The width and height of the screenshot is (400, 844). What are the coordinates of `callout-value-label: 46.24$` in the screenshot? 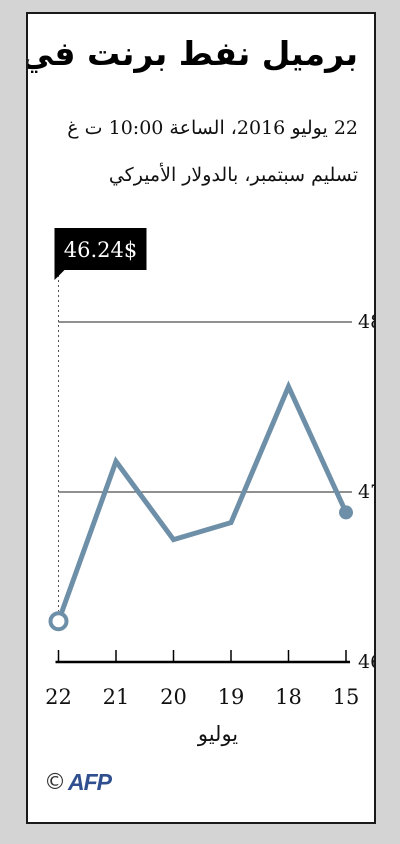 It's located at (100, 250).